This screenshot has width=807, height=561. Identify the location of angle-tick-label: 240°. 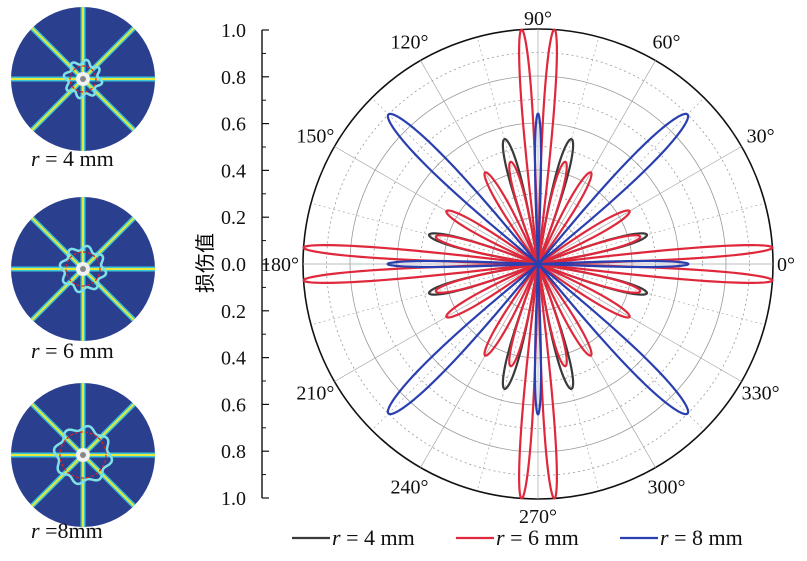
(410, 488).